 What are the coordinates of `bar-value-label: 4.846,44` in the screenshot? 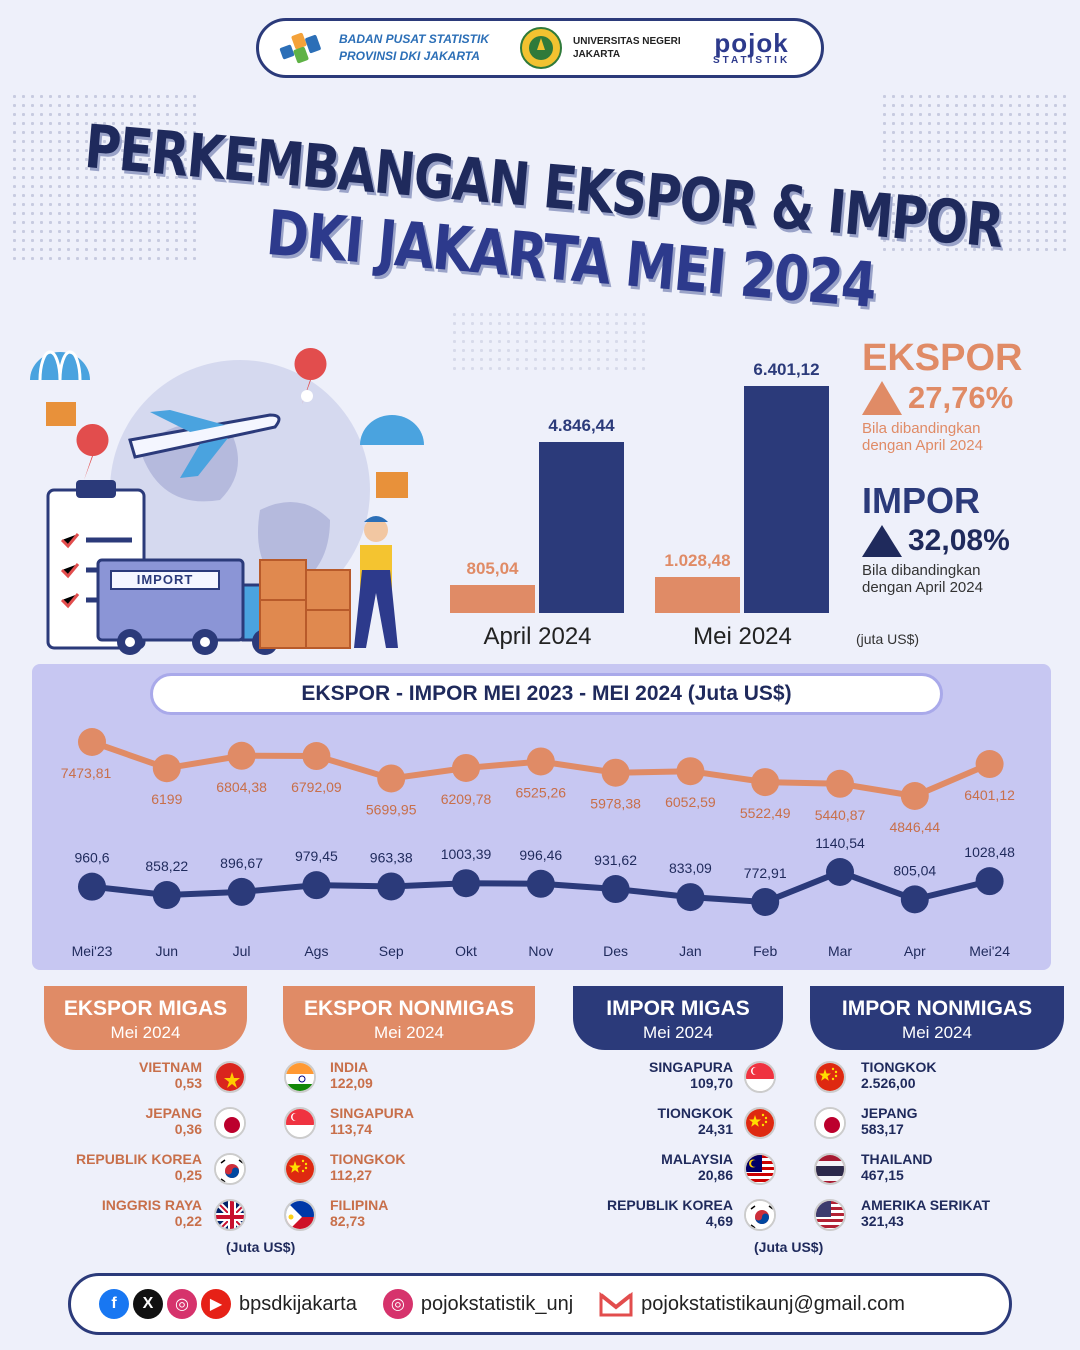 It's located at (581, 425).